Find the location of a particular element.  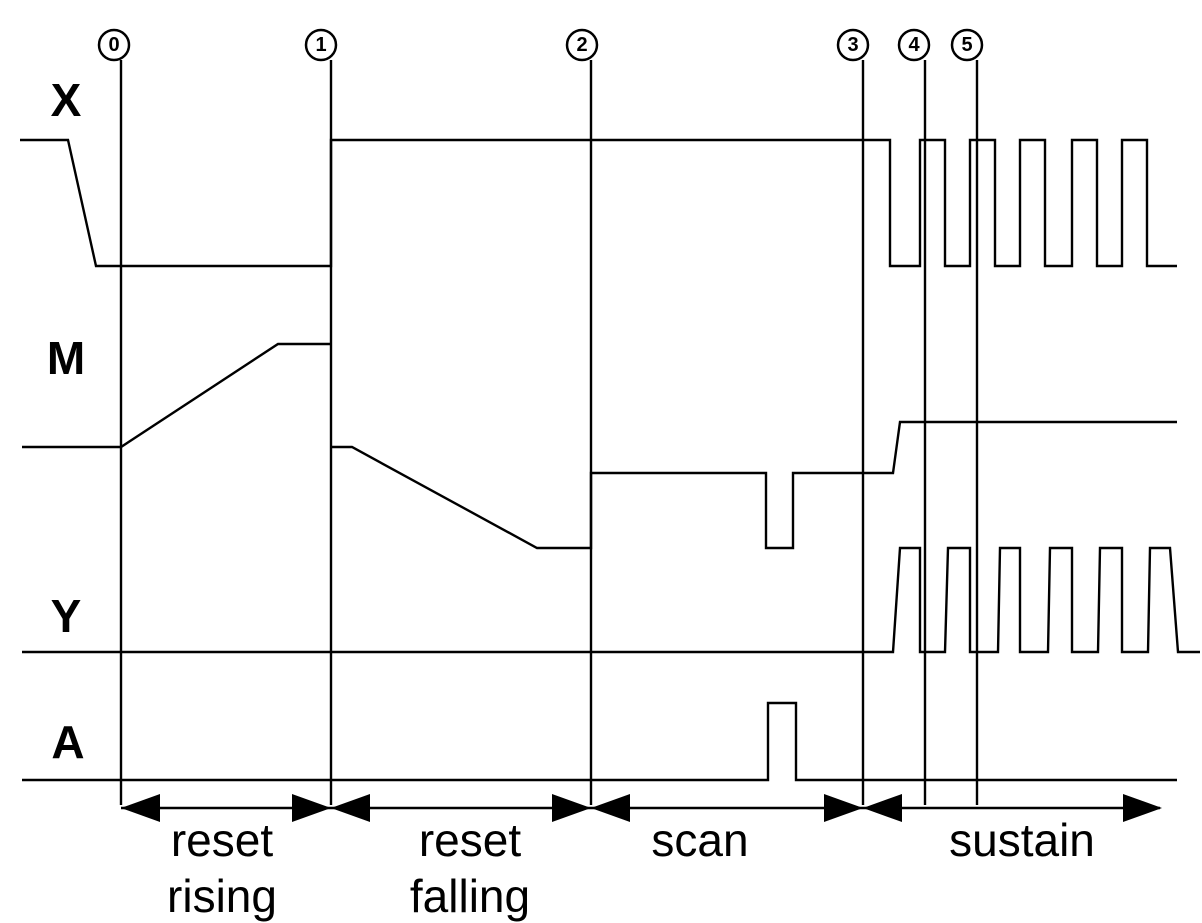

signal-label: M is located at coordinates (66, 358).